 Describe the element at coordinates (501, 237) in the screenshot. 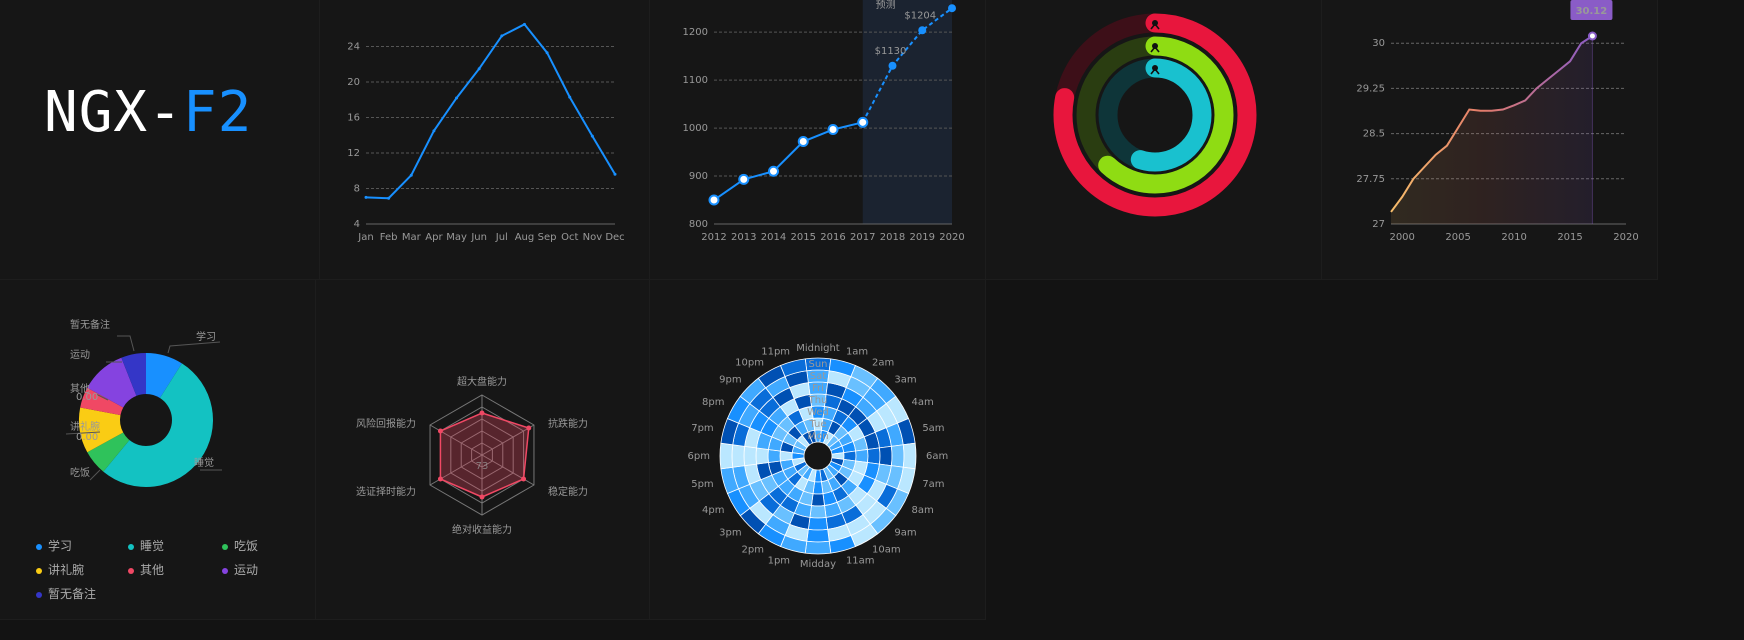

I see `x-tick-label: Jul` at that location.